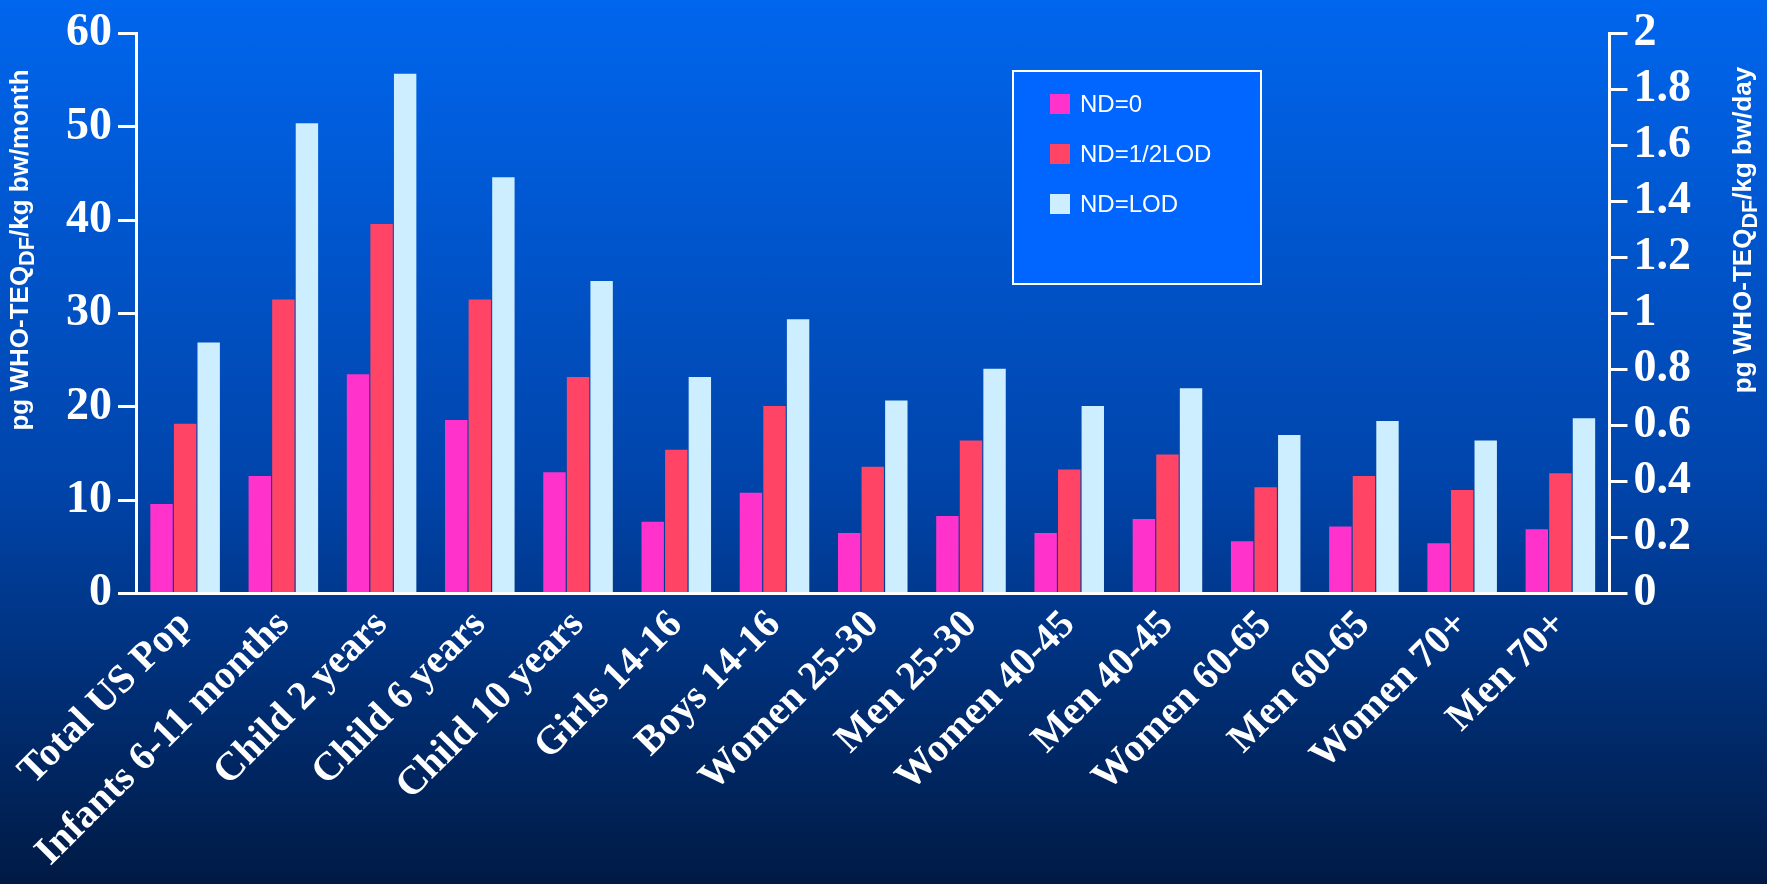  What do you see at coordinates (1129, 204) in the screenshot?
I see `legend-label: ND=LOD` at bounding box center [1129, 204].